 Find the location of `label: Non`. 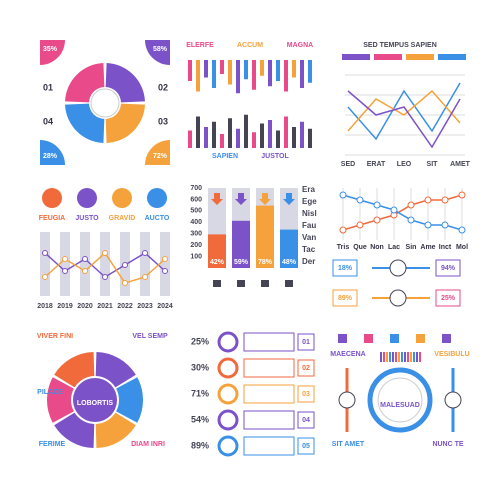

label: Non is located at coordinates (377, 247).